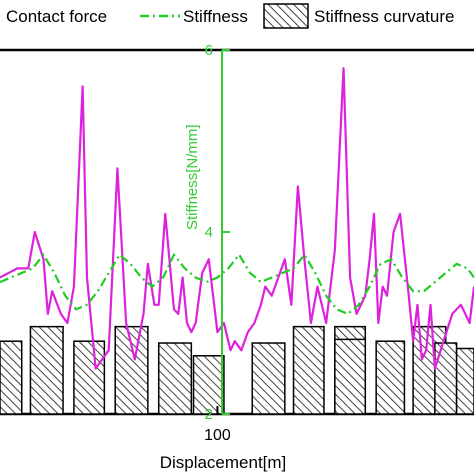 Image resolution: width=474 pixels, height=474 pixels. What do you see at coordinates (223, 462) in the screenshot?
I see `x-axis-label: Displacement[m]` at bounding box center [223, 462].